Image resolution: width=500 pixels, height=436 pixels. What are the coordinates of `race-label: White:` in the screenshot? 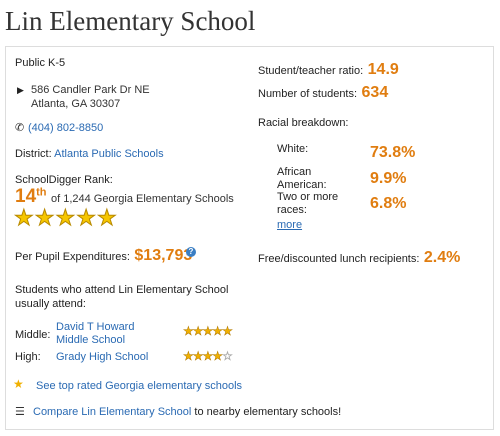 It's located at (293, 149).